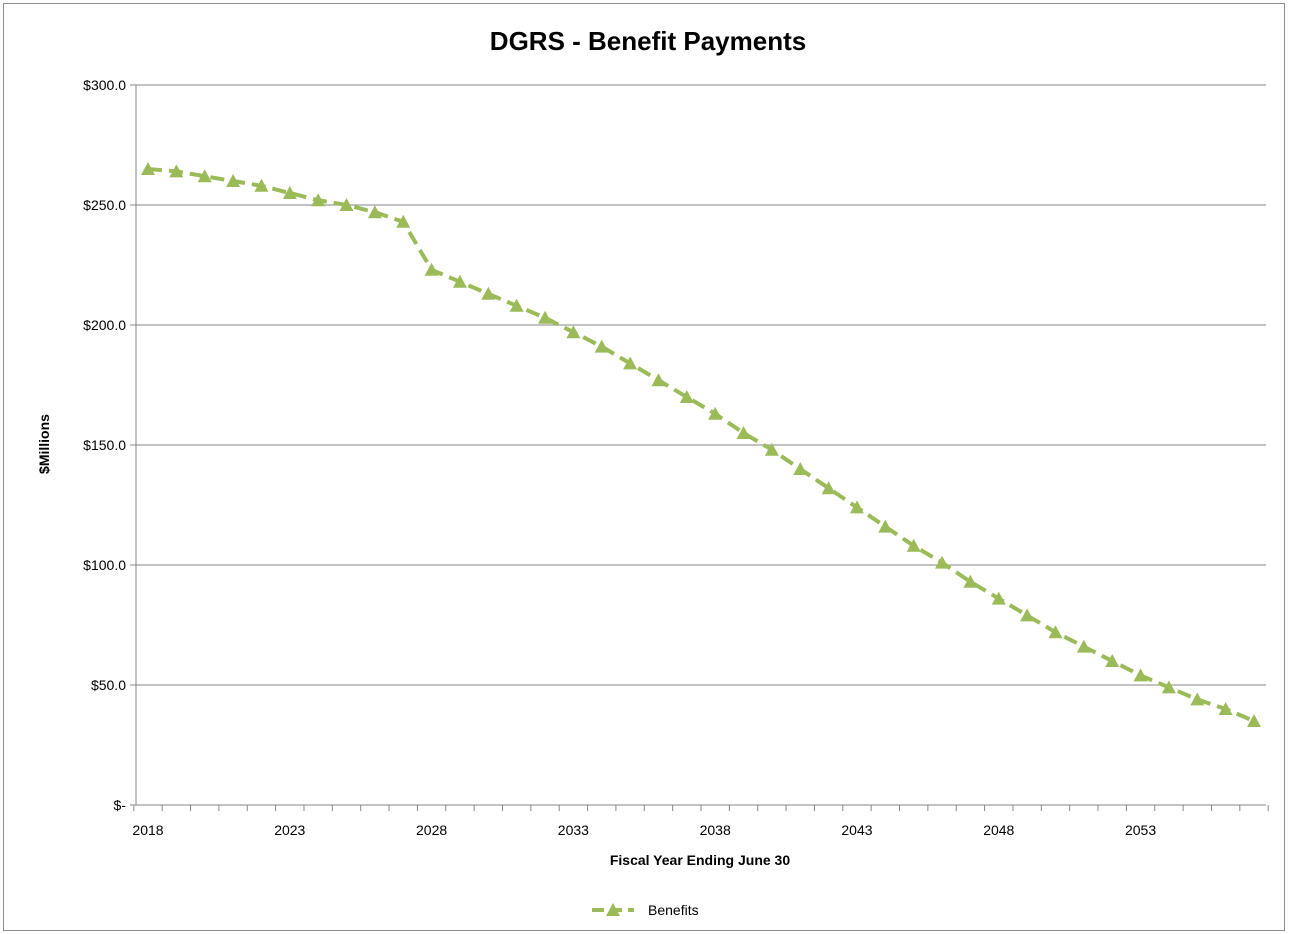 Image resolution: width=1289 pixels, height=934 pixels. I want to click on x-tick-label: 2028, so click(431, 830).